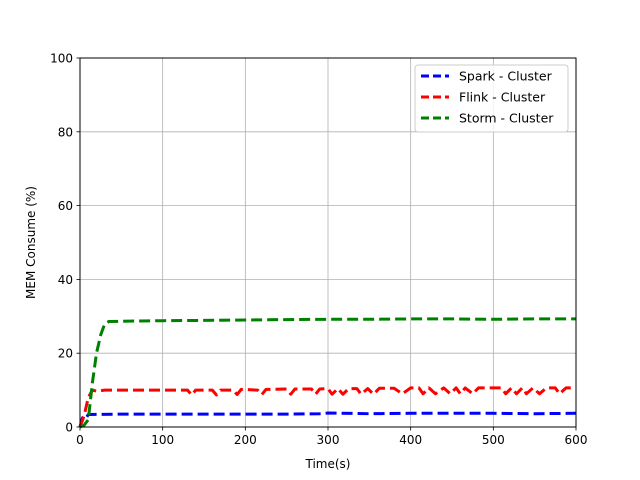 This screenshot has width=640, height=480. What do you see at coordinates (506, 76) in the screenshot?
I see `legend-label: Spark - Cluster` at bounding box center [506, 76].